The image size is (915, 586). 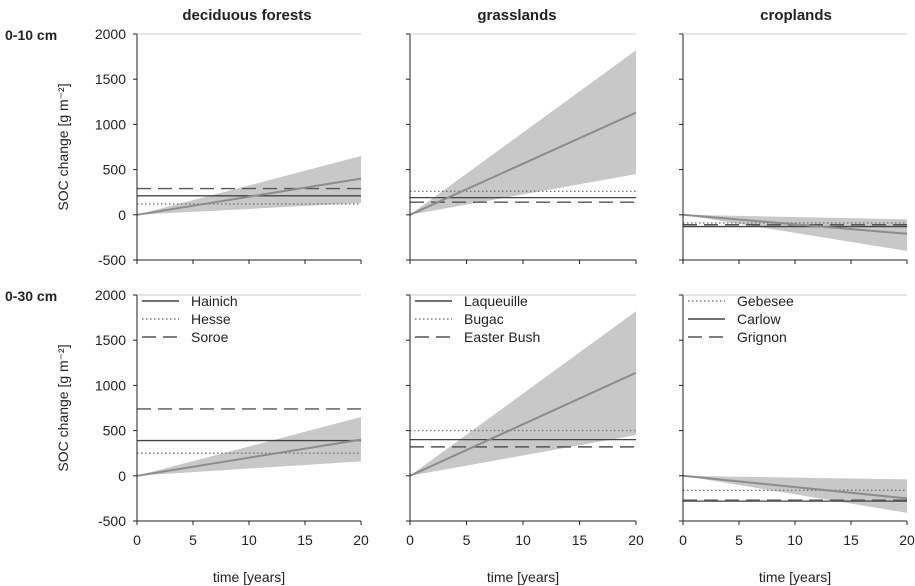 What do you see at coordinates (762, 337) in the screenshot?
I see `legend-entry: Grignon` at bounding box center [762, 337].